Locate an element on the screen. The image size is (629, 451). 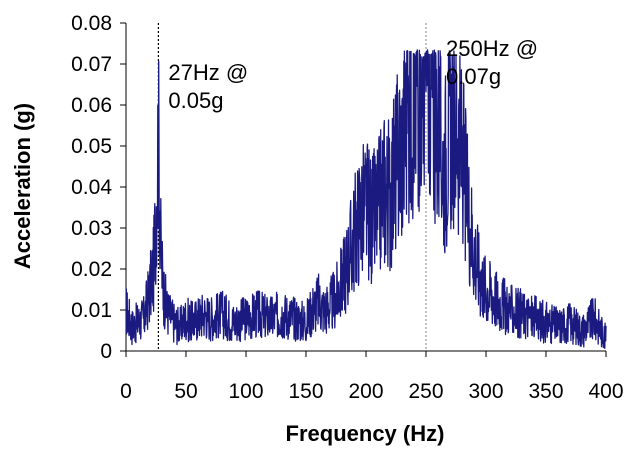
y-axis-title: Acceleration (g) is located at coordinates (22, 186).